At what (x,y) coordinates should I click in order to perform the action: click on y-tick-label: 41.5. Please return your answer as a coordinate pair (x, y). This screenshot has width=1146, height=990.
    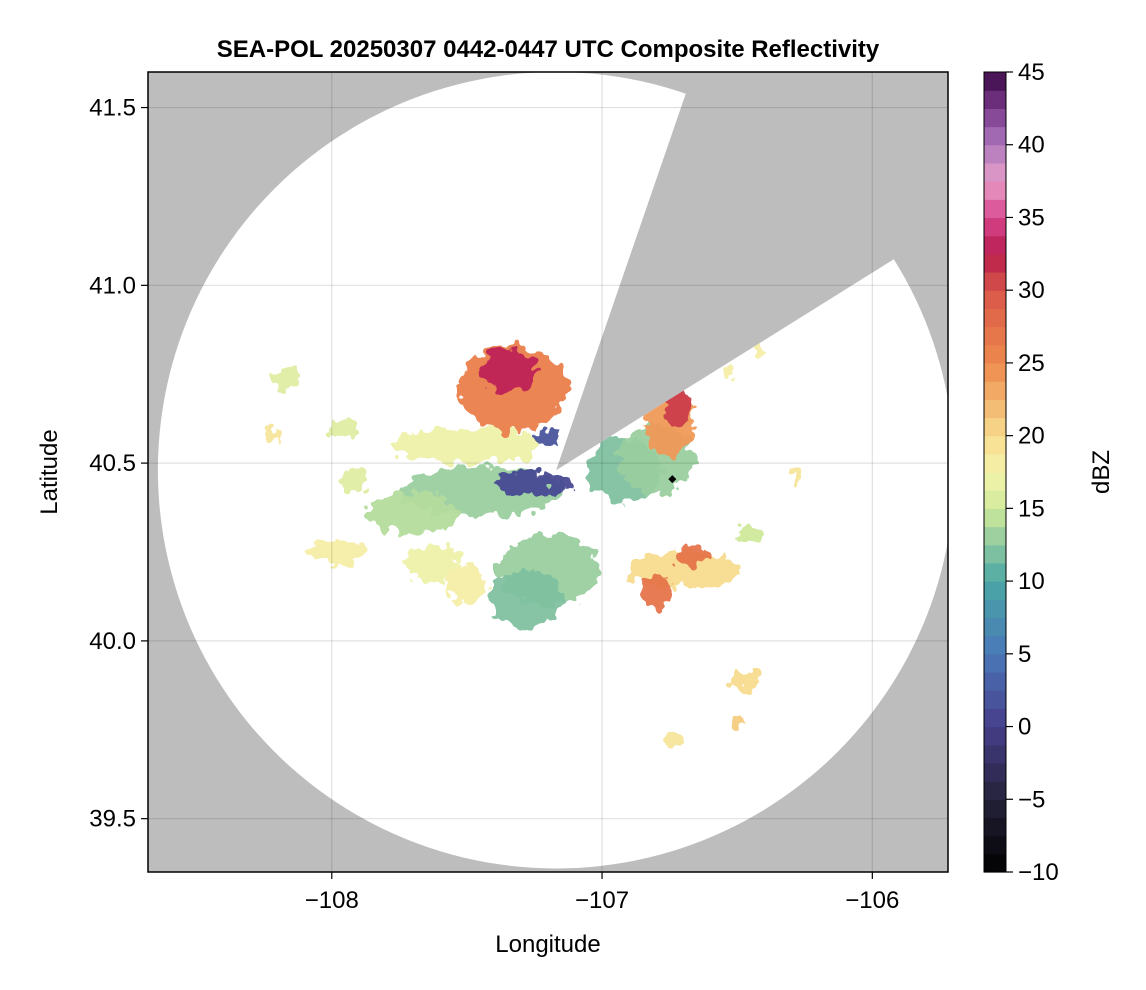
    Looking at the image, I should click on (112, 108).